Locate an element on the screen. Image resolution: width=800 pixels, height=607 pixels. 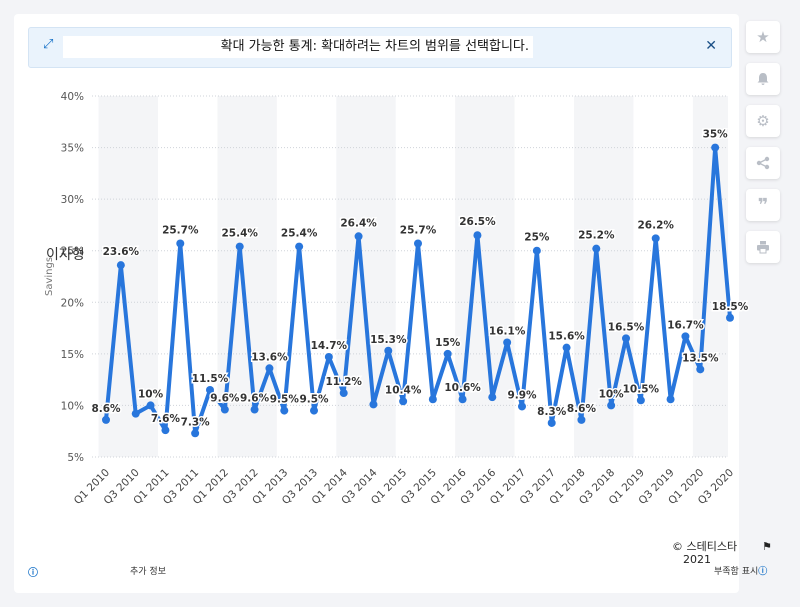
report-link: 부족함 표시ⓘ is located at coordinates (740, 570).